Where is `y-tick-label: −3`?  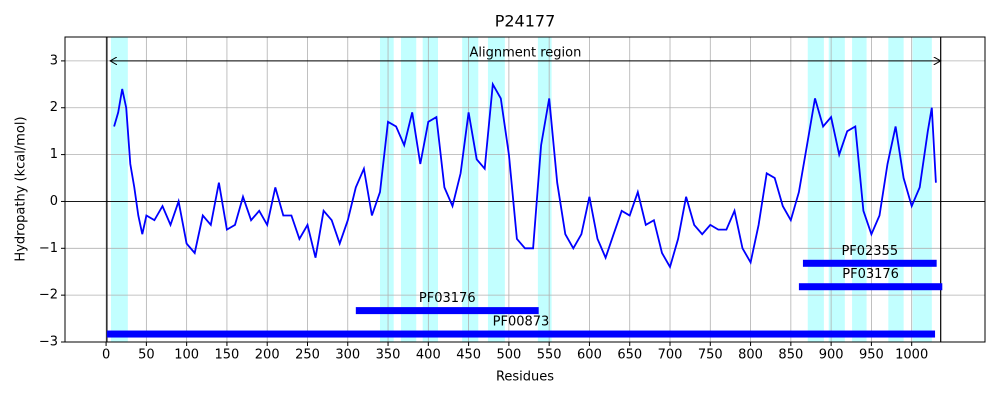
y-tick-label: −3 is located at coordinates (48, 342).